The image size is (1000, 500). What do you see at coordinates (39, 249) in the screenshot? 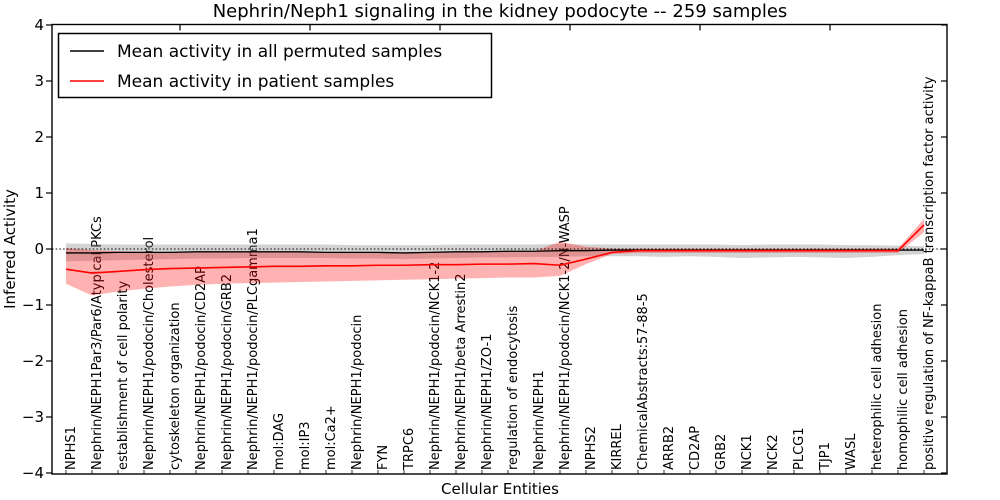
I see `y-tick-label: 0` at bounding box center [39, 249].